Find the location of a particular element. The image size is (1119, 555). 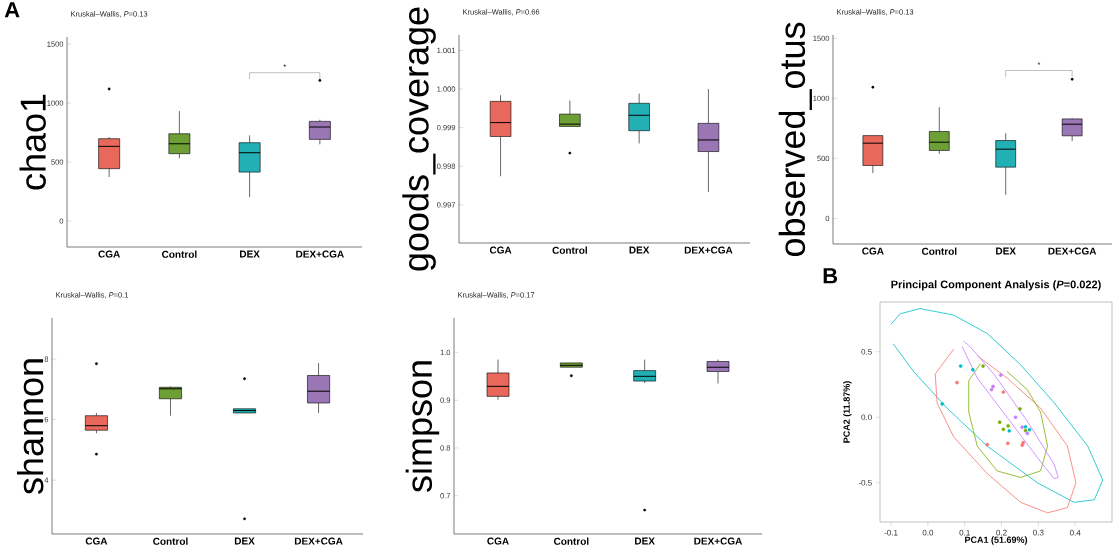

x-tick-label: 0.3 is located at coordinates (1038, 532).